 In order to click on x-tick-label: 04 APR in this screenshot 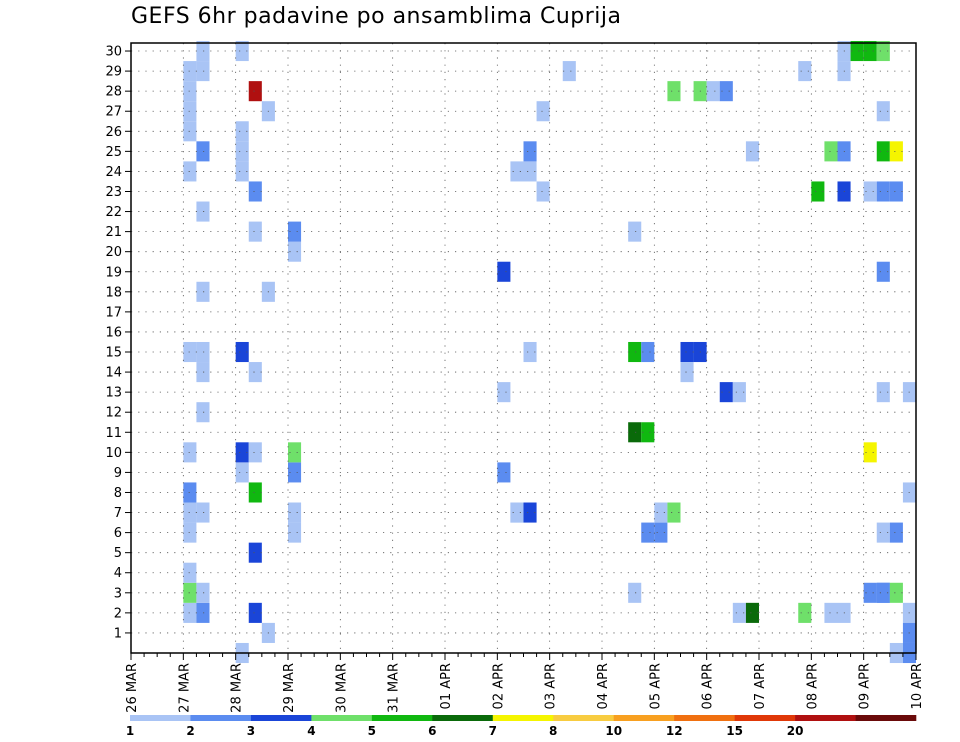, I will do `click(603, 686)`.